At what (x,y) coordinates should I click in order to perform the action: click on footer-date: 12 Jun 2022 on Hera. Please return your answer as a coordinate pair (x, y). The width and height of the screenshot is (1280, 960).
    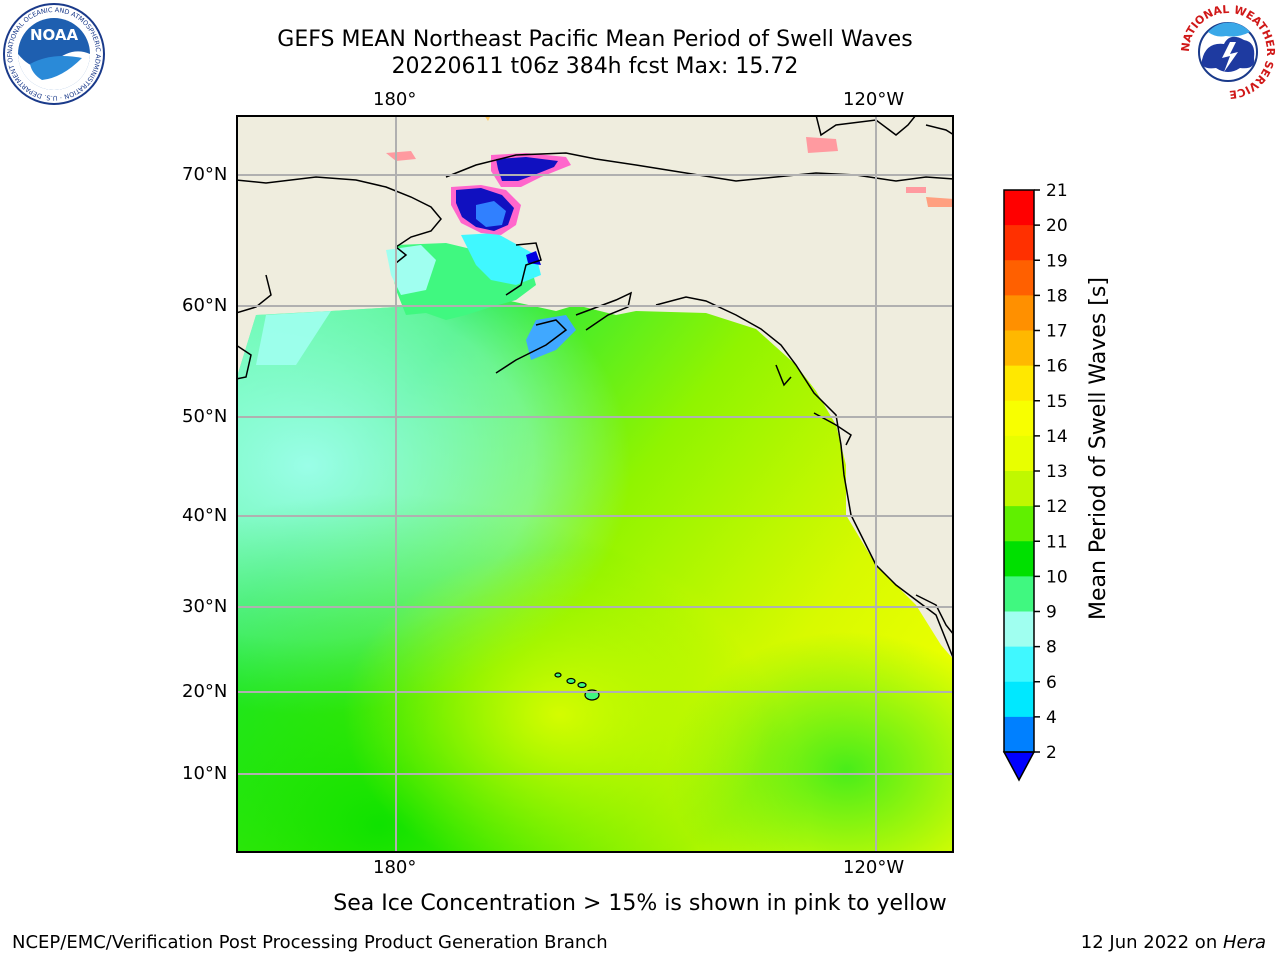
    Looking at the image, I should click on (1173, 942).